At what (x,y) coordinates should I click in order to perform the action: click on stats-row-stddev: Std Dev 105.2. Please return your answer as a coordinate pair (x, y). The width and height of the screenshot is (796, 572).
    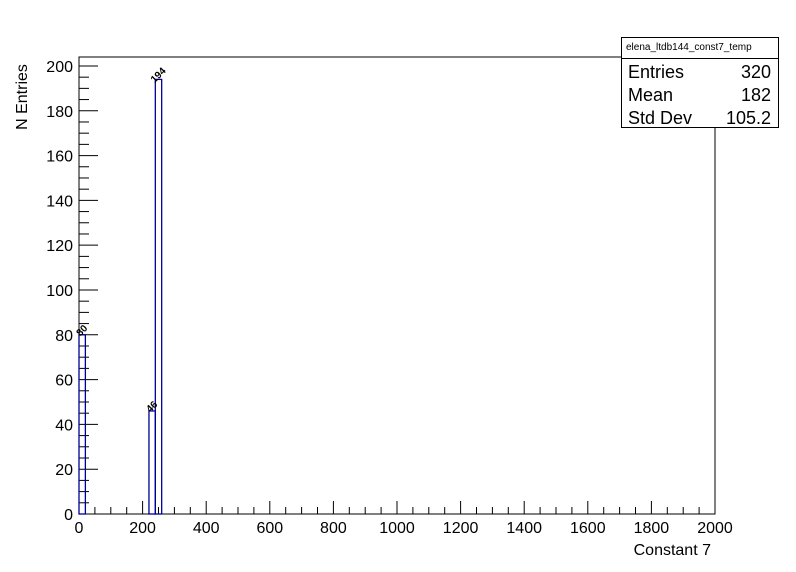
    Looking at the image, I should click on (699, 118).